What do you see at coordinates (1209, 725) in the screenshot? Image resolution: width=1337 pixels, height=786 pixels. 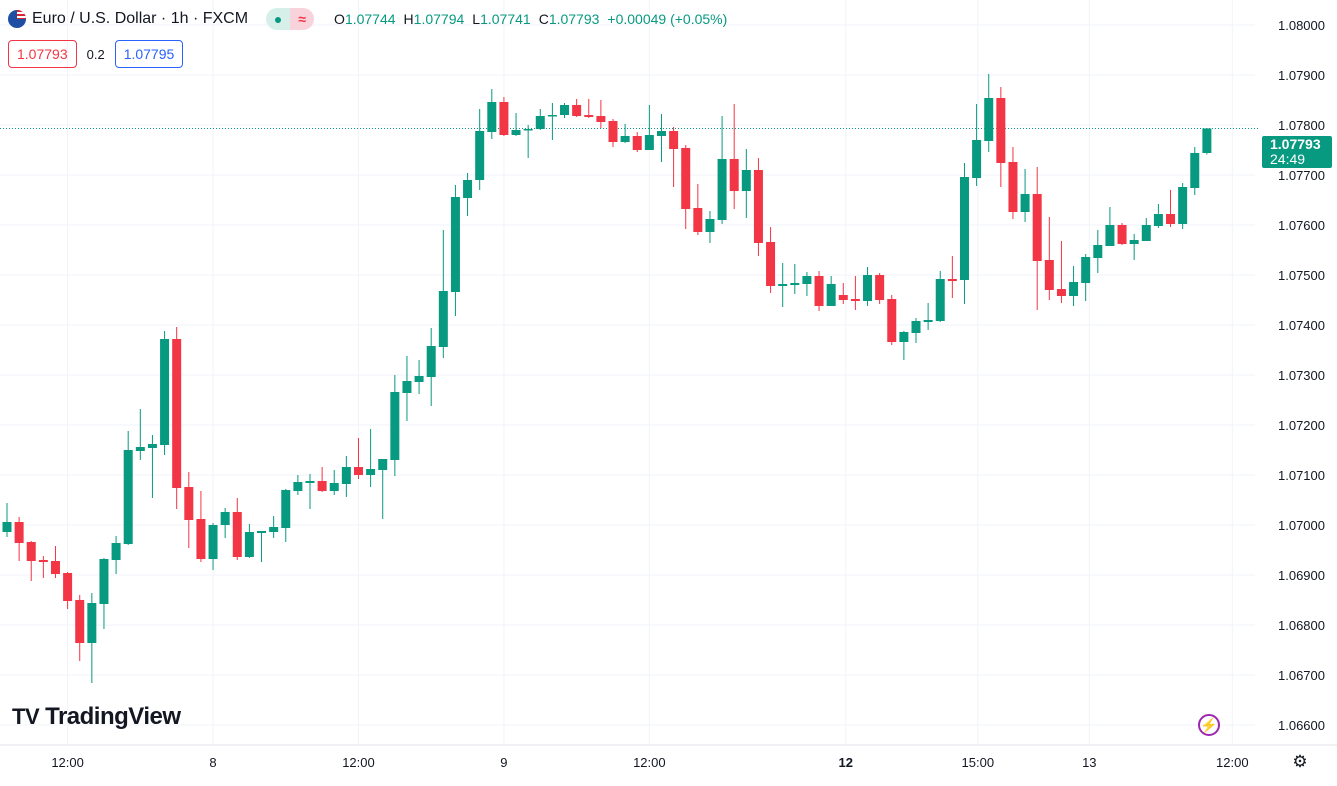 I see `lightning-icon: ⚡` at bounding box center [1209, 725].